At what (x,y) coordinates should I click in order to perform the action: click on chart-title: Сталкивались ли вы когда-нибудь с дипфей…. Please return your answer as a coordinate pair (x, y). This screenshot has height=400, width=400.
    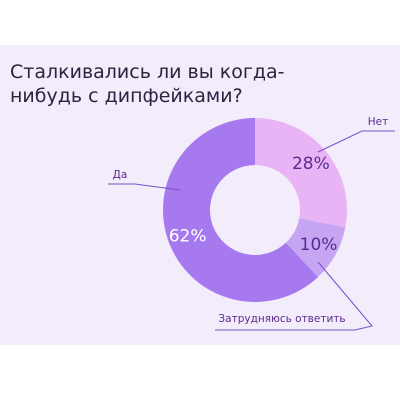
    Looking at the image, I should click on (147, 84).